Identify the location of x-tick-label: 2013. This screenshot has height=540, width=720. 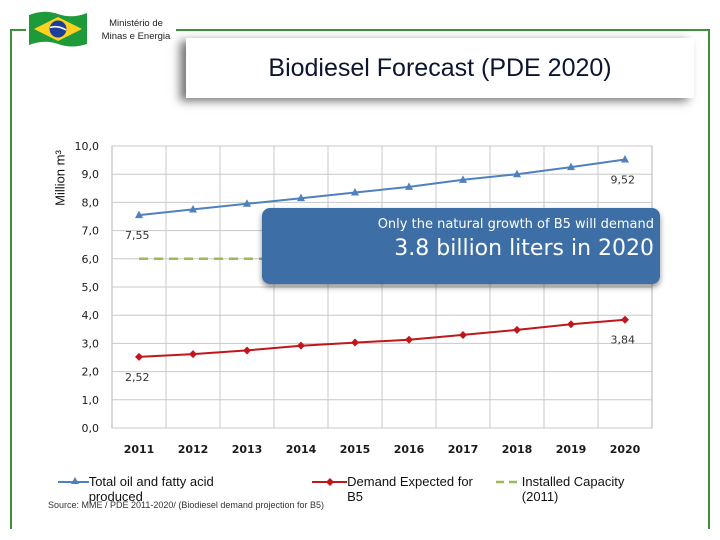
(247, 449).